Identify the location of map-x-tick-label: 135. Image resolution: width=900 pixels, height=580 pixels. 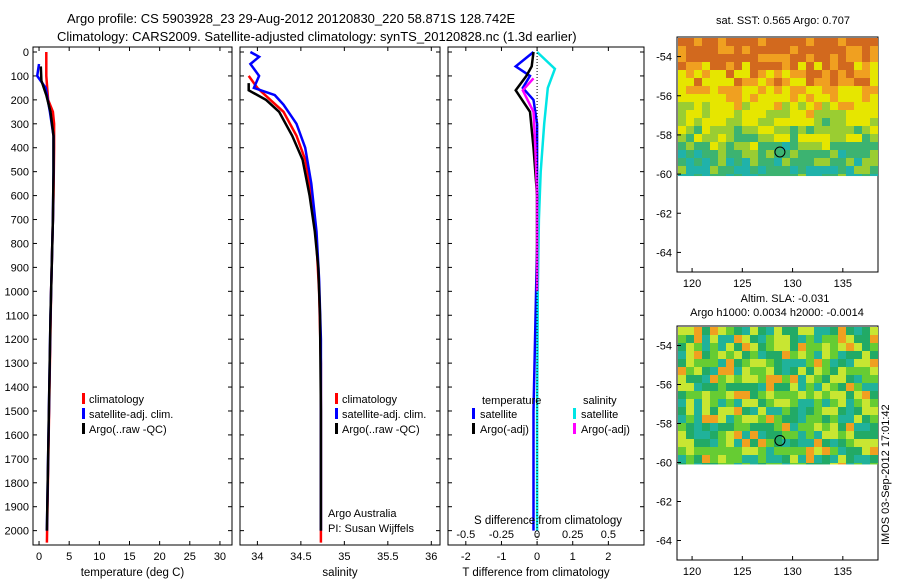
(843, 284).